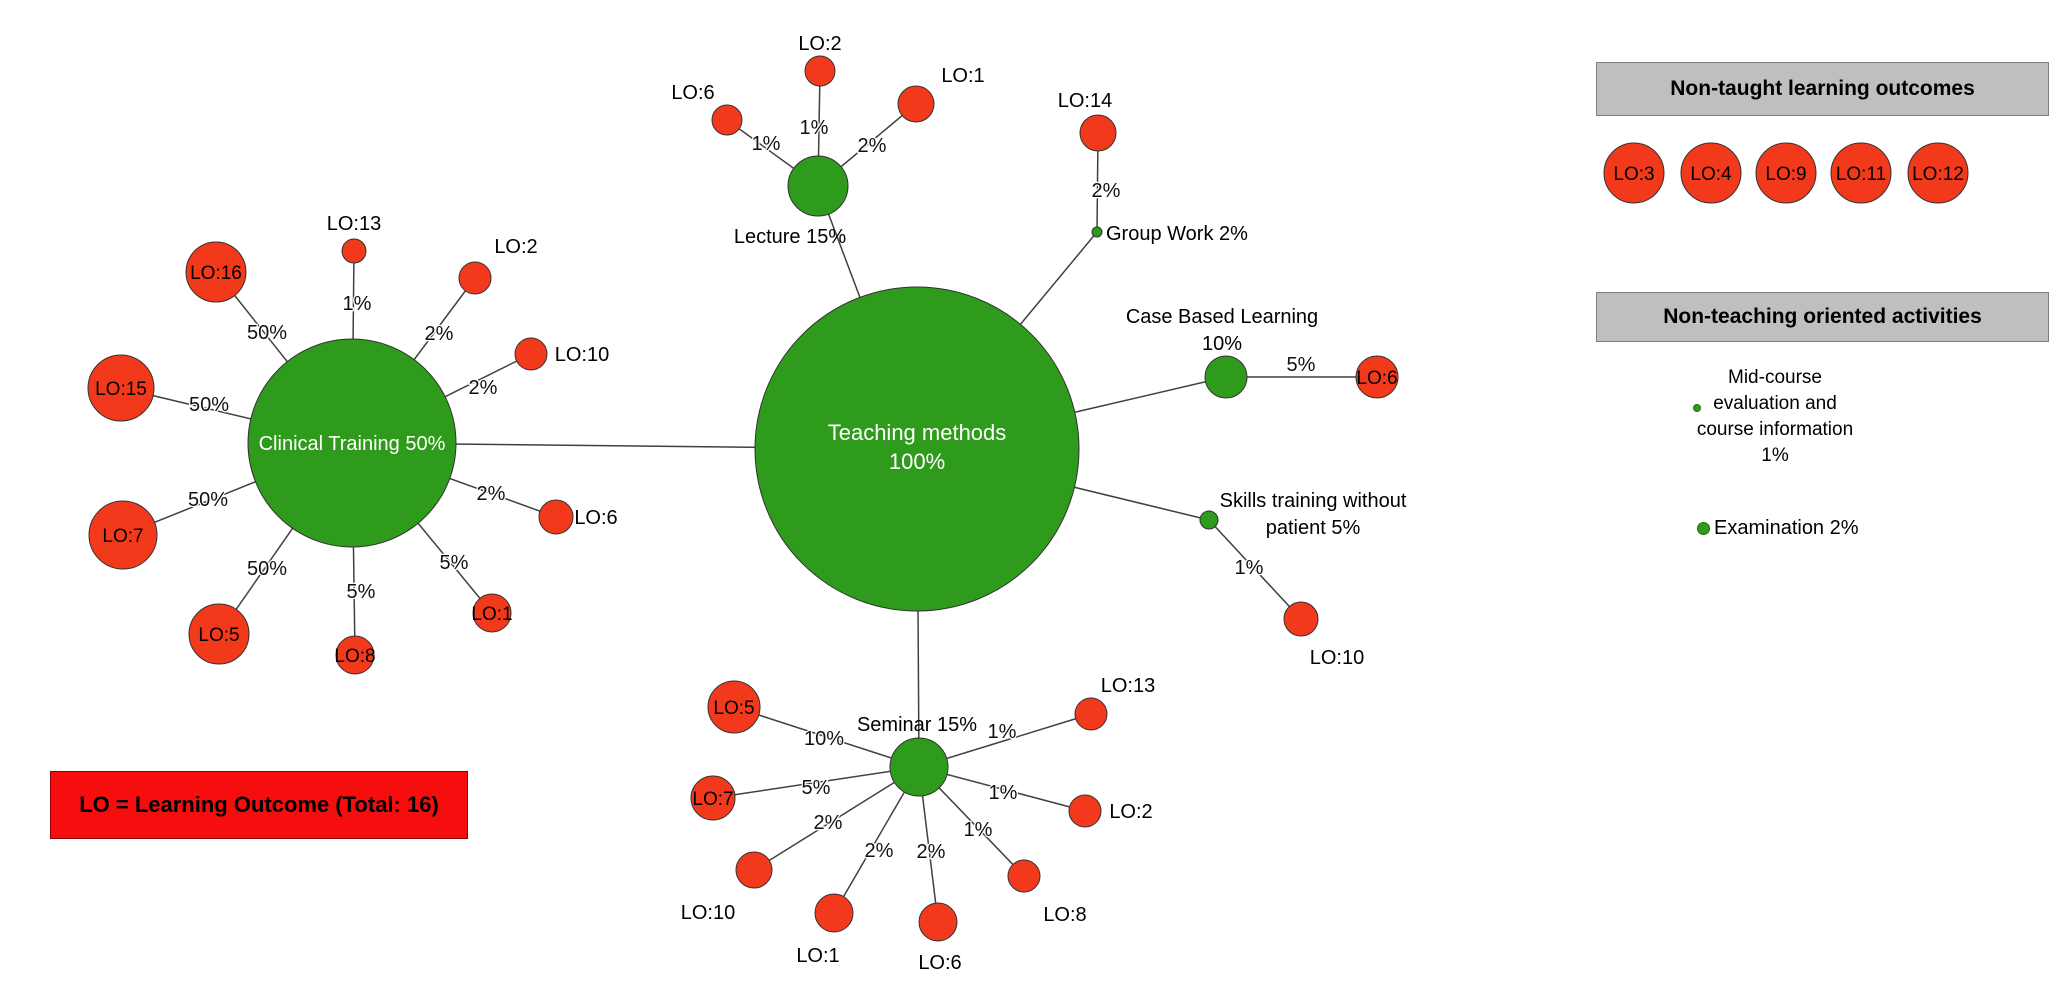  I want to click on legend-non-teaching-box: Non-teaching oriented activities, so click(1822, 317).